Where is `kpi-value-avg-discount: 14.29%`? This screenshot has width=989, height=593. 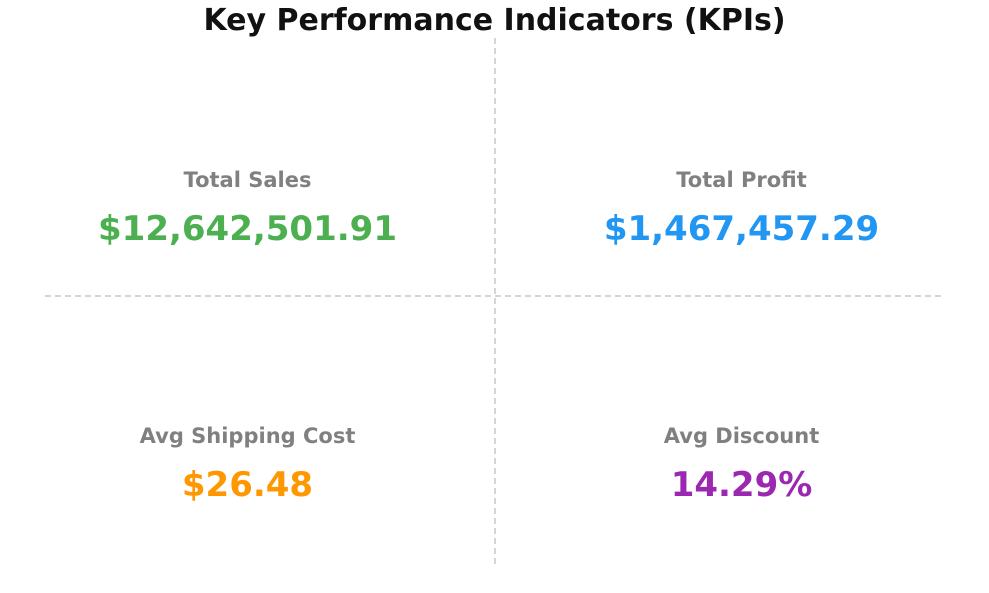
kpi-value-avg-discount: 14.29% is located at coordinates (741, 485).